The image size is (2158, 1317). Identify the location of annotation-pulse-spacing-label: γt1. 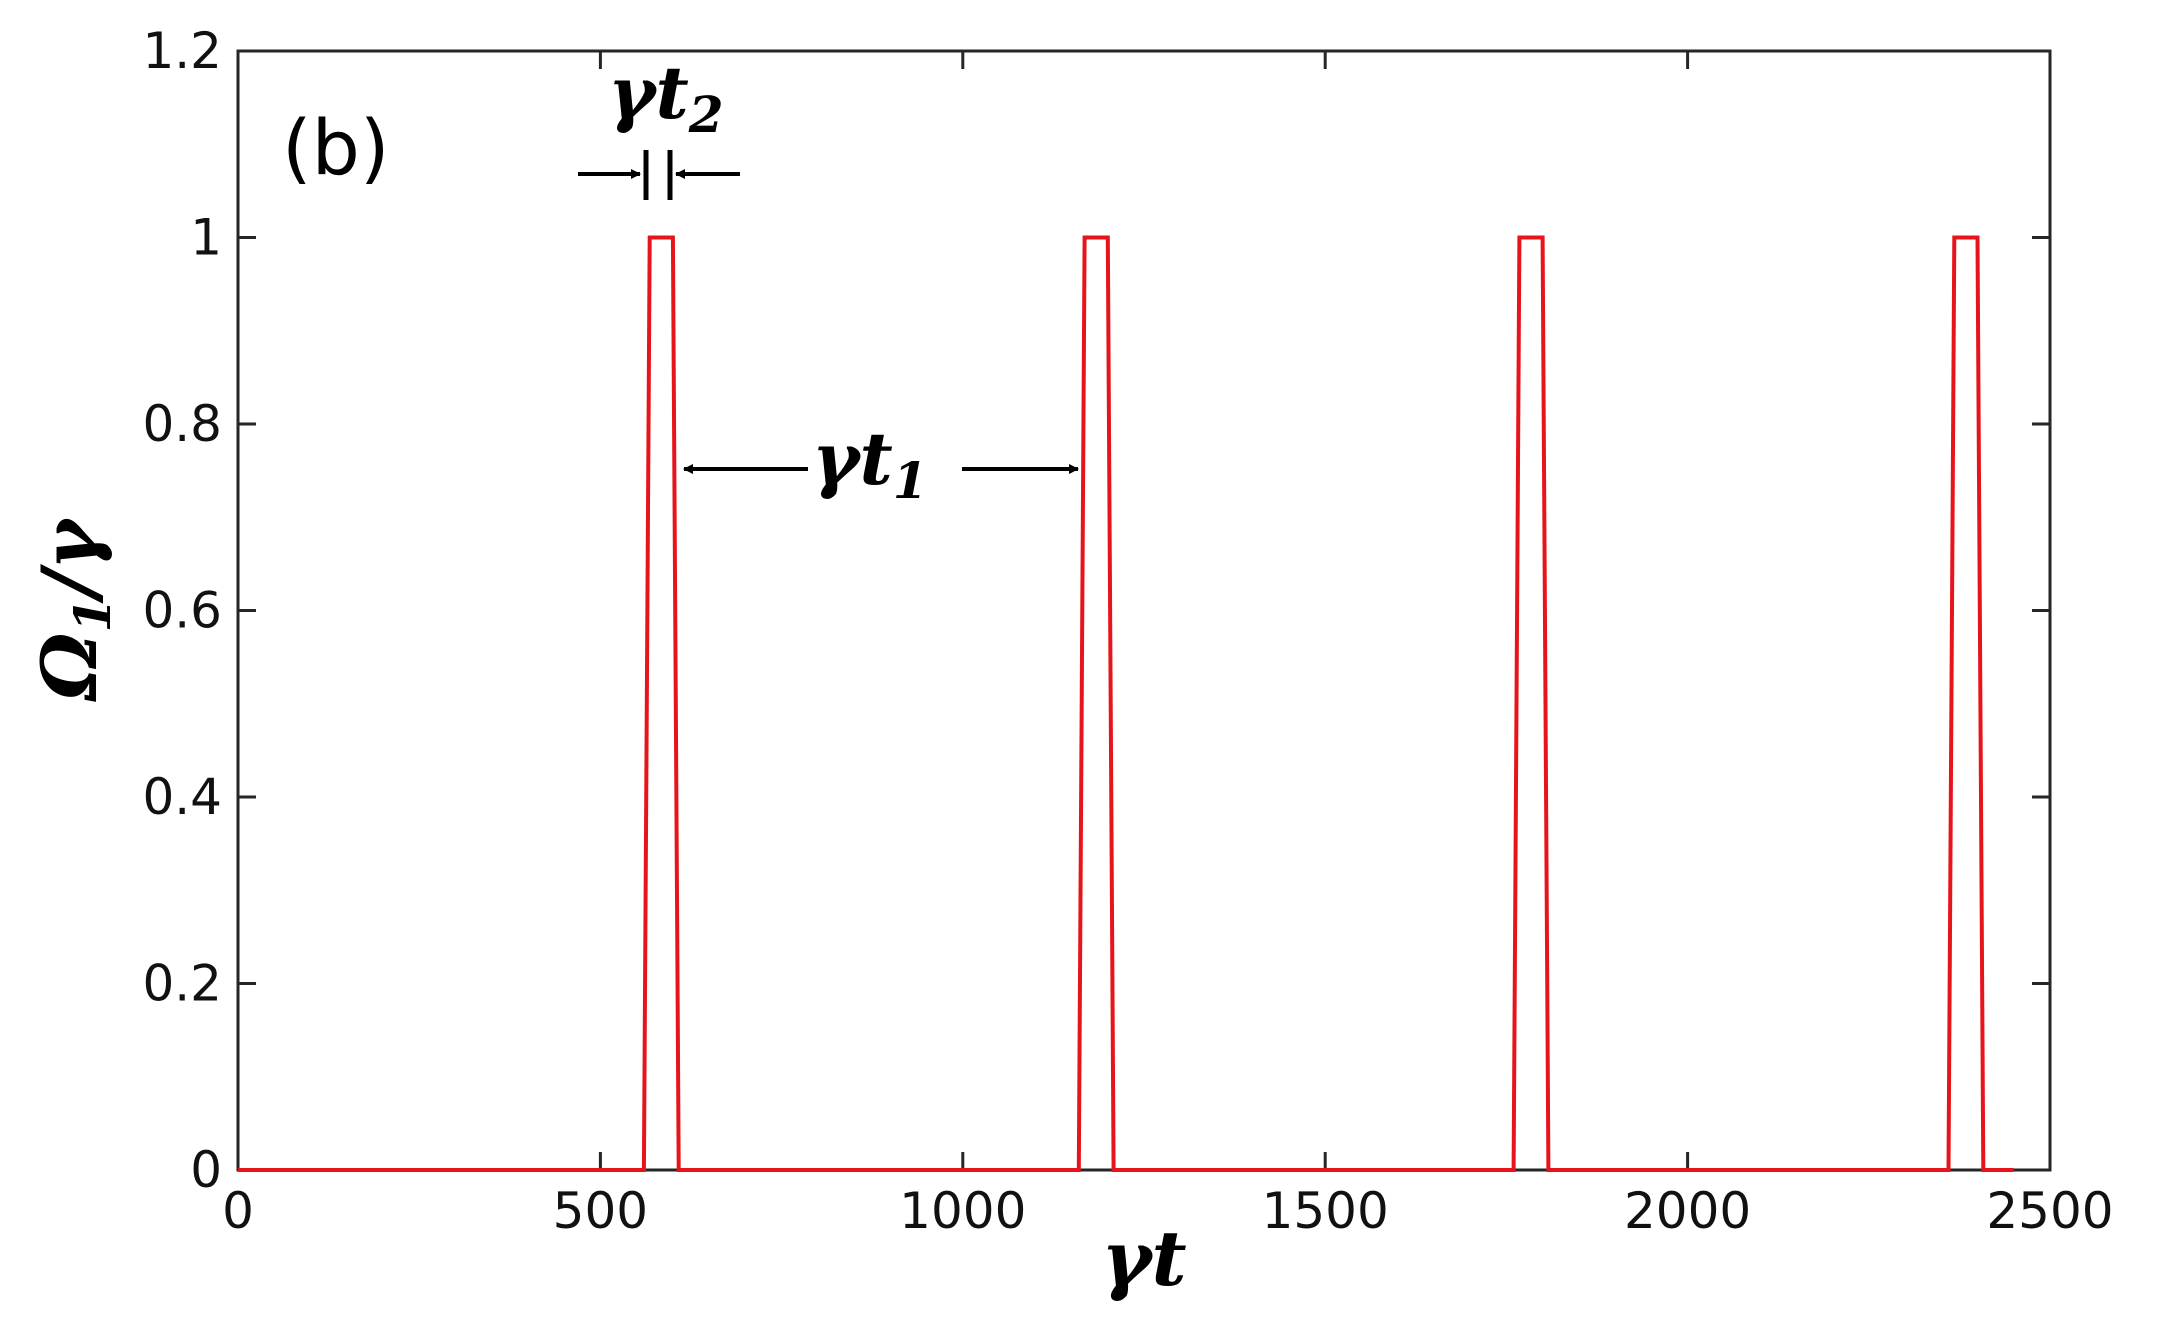
(870, 463).